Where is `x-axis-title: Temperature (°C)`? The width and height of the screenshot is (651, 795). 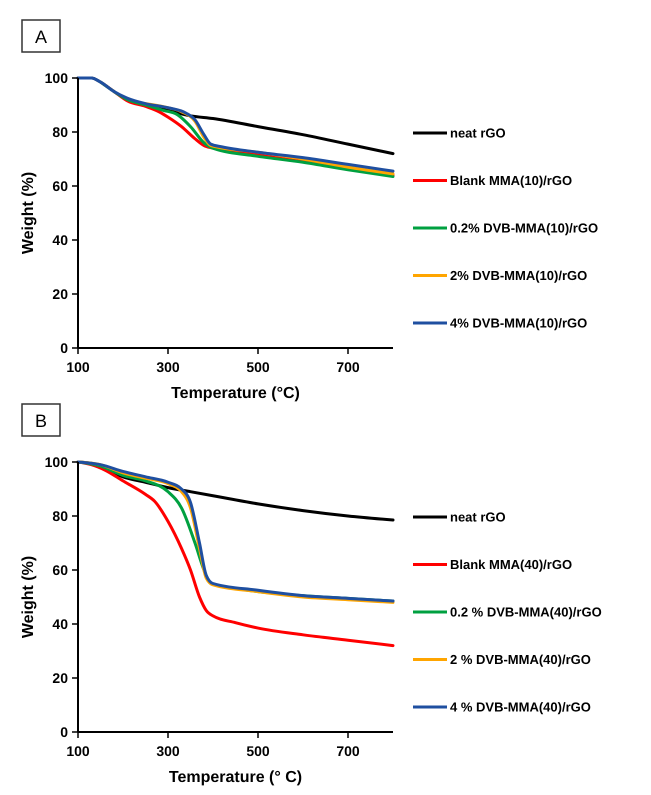
x-axis-title: Temperature (°C) is located at coordinates (235, 393).